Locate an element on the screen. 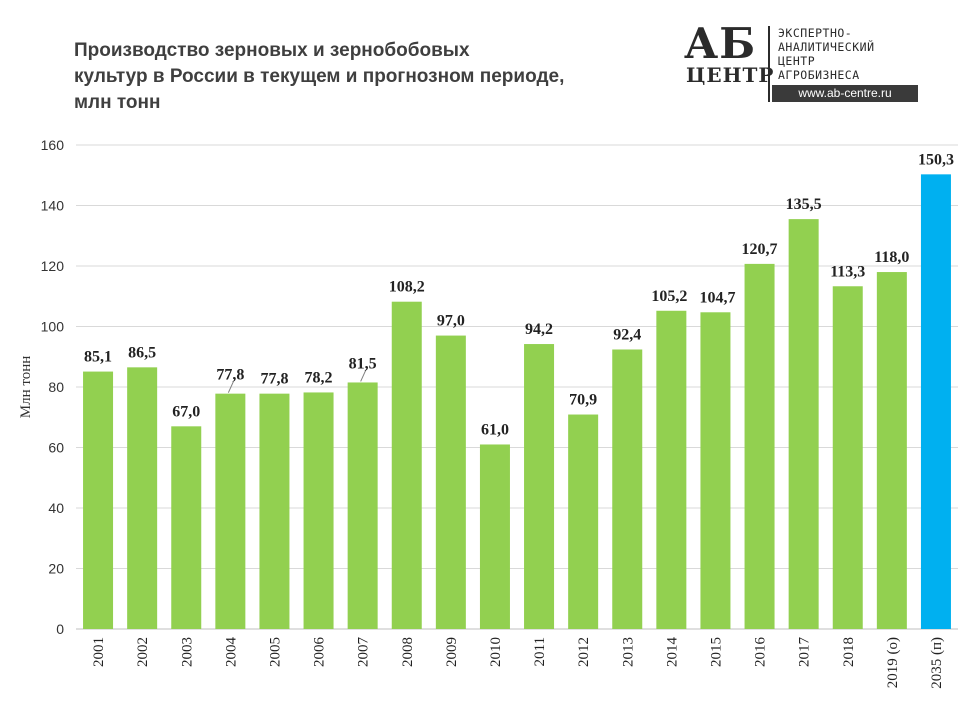  x-tick-label-2011: 2011 is located at coordinates (540, 651).